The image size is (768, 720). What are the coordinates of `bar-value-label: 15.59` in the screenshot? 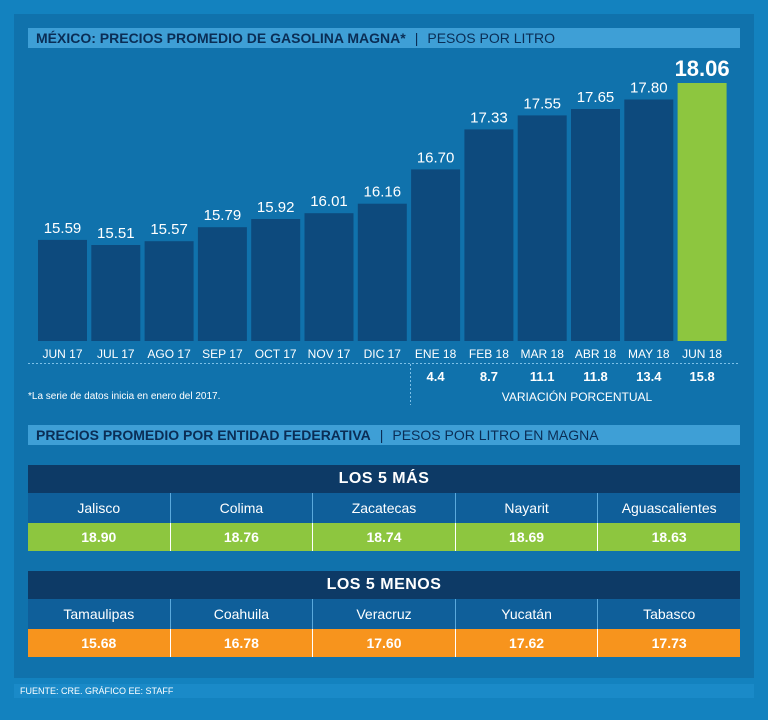 It's located at (63, 228).